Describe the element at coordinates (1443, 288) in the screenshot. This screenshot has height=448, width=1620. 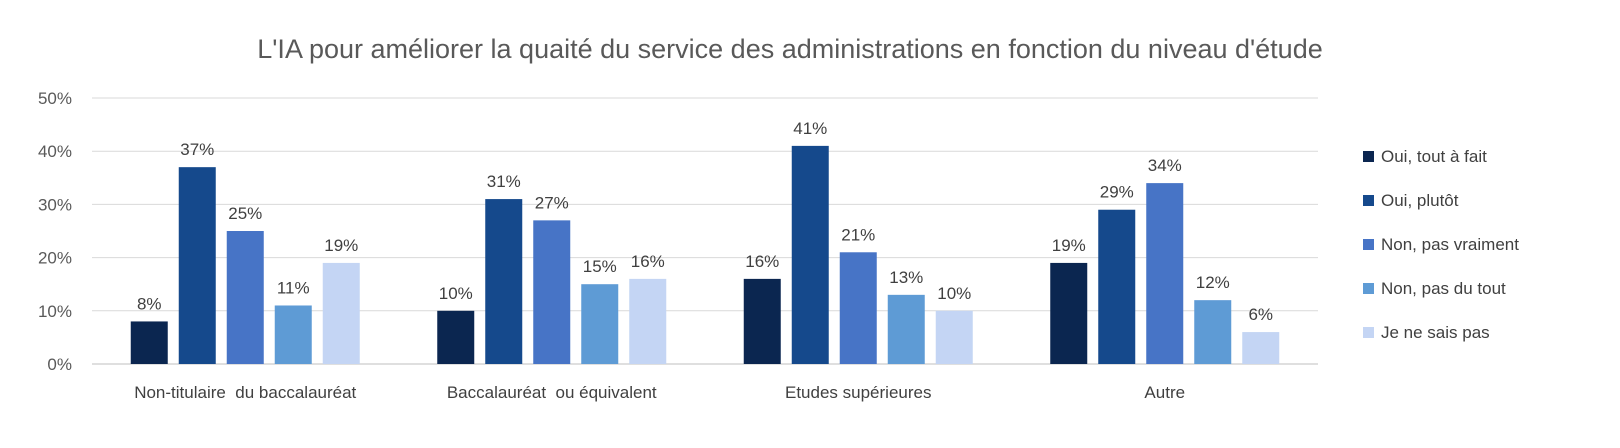
I see `legend-label: Non, pas du tout` at that location.